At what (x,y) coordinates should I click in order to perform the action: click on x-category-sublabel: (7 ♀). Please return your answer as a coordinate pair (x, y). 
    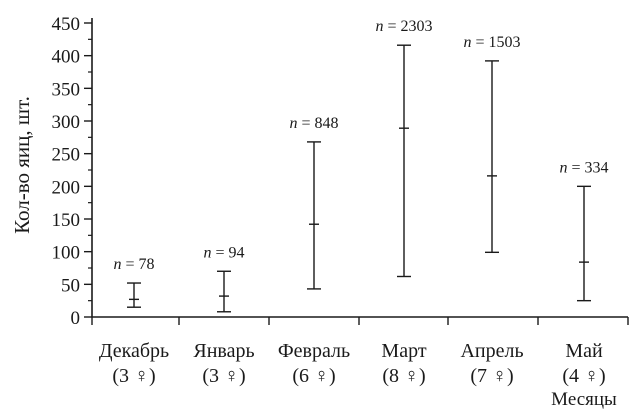
    Looking at the image, I should click on (491, 376).